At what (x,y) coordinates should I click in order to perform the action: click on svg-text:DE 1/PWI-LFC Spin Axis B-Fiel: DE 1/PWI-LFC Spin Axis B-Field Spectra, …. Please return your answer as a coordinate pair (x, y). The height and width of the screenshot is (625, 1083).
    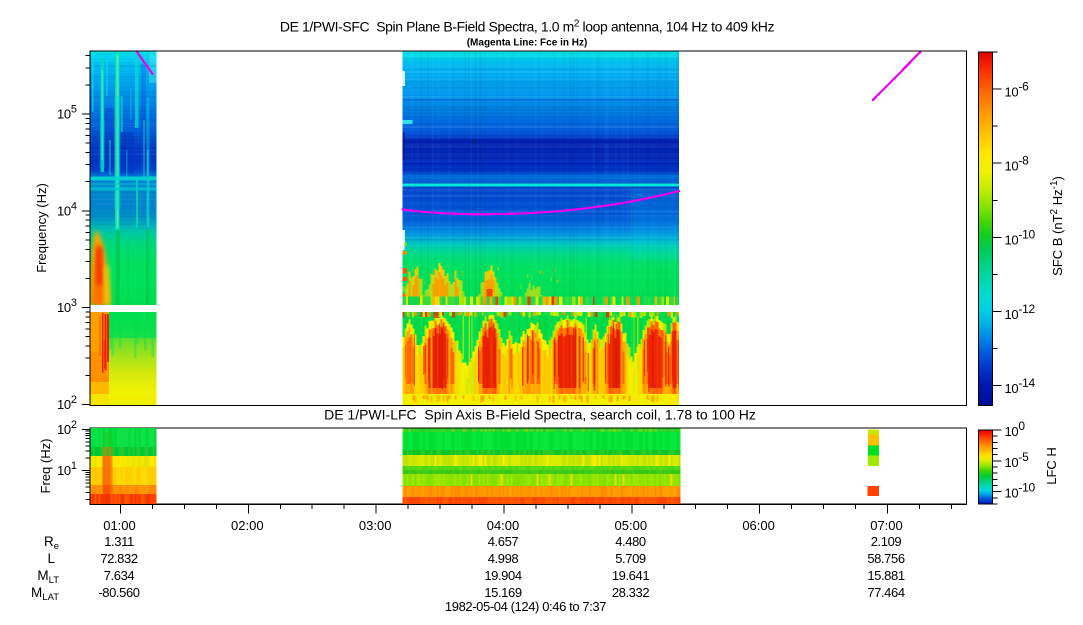
    Looking at the image, I should click on (540, 415).